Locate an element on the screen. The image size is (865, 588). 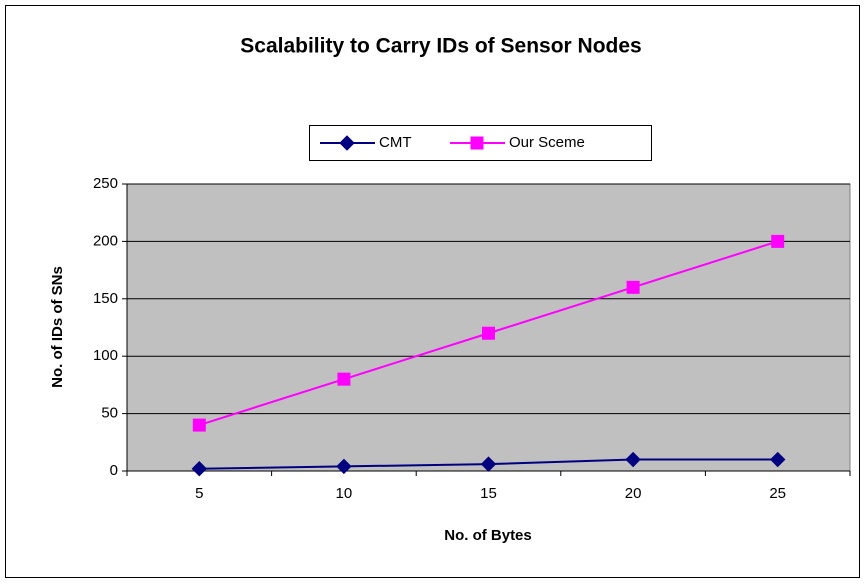
x-tick-label: 10 is located at coordinates (344, 493).